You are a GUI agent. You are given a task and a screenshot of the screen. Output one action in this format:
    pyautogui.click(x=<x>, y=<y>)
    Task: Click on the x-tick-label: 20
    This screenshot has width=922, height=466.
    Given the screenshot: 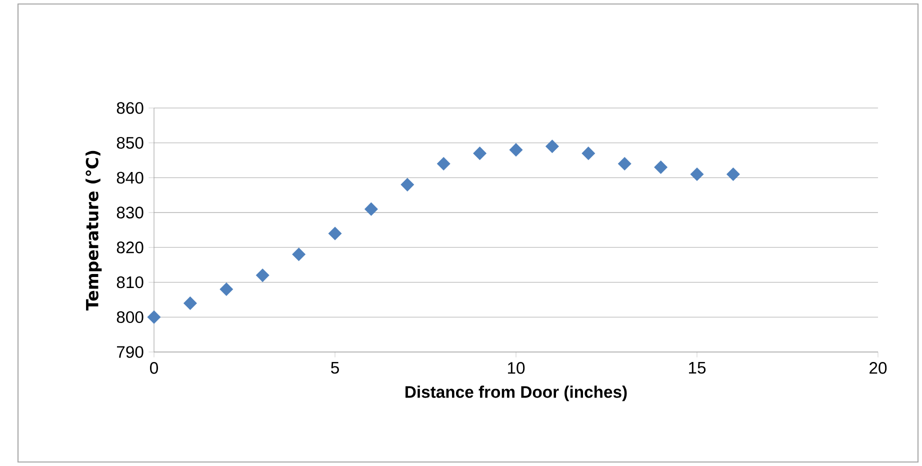 What is the action you would take?
    pyautogui.click(x=878, y=368)
    